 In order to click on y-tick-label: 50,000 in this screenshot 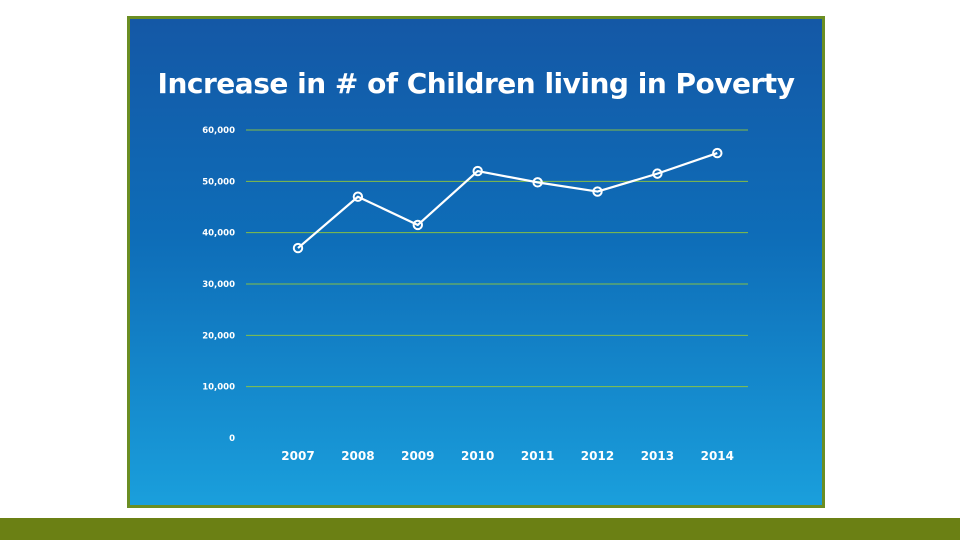, I will do `click(218, 182)`.